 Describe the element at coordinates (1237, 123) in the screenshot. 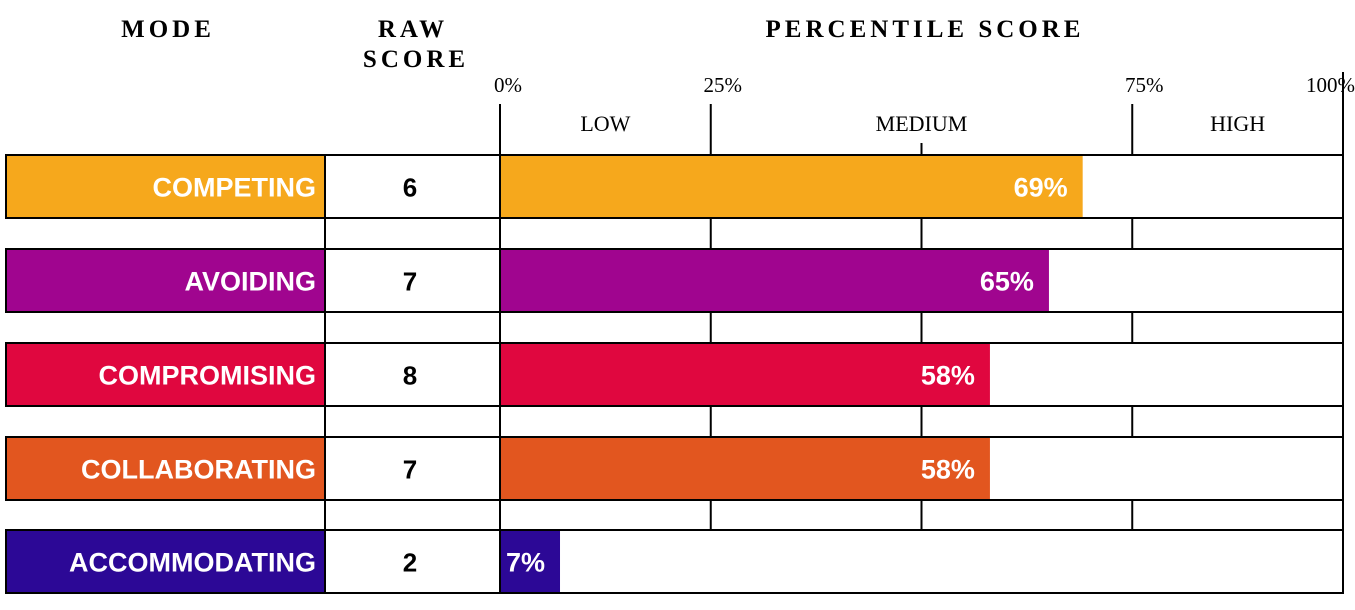

I see `band-label-high: HIGH` at that location.